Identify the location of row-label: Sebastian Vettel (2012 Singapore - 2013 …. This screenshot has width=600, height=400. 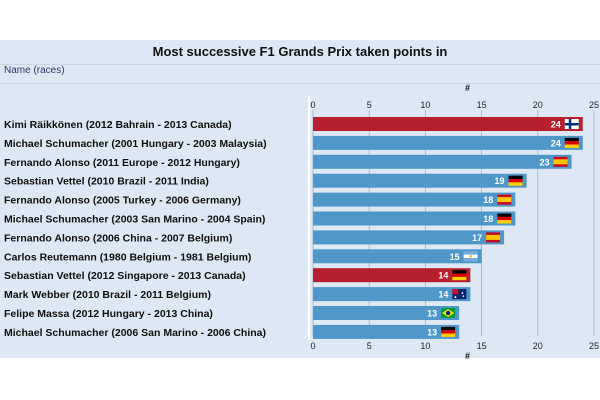
(125, 276).